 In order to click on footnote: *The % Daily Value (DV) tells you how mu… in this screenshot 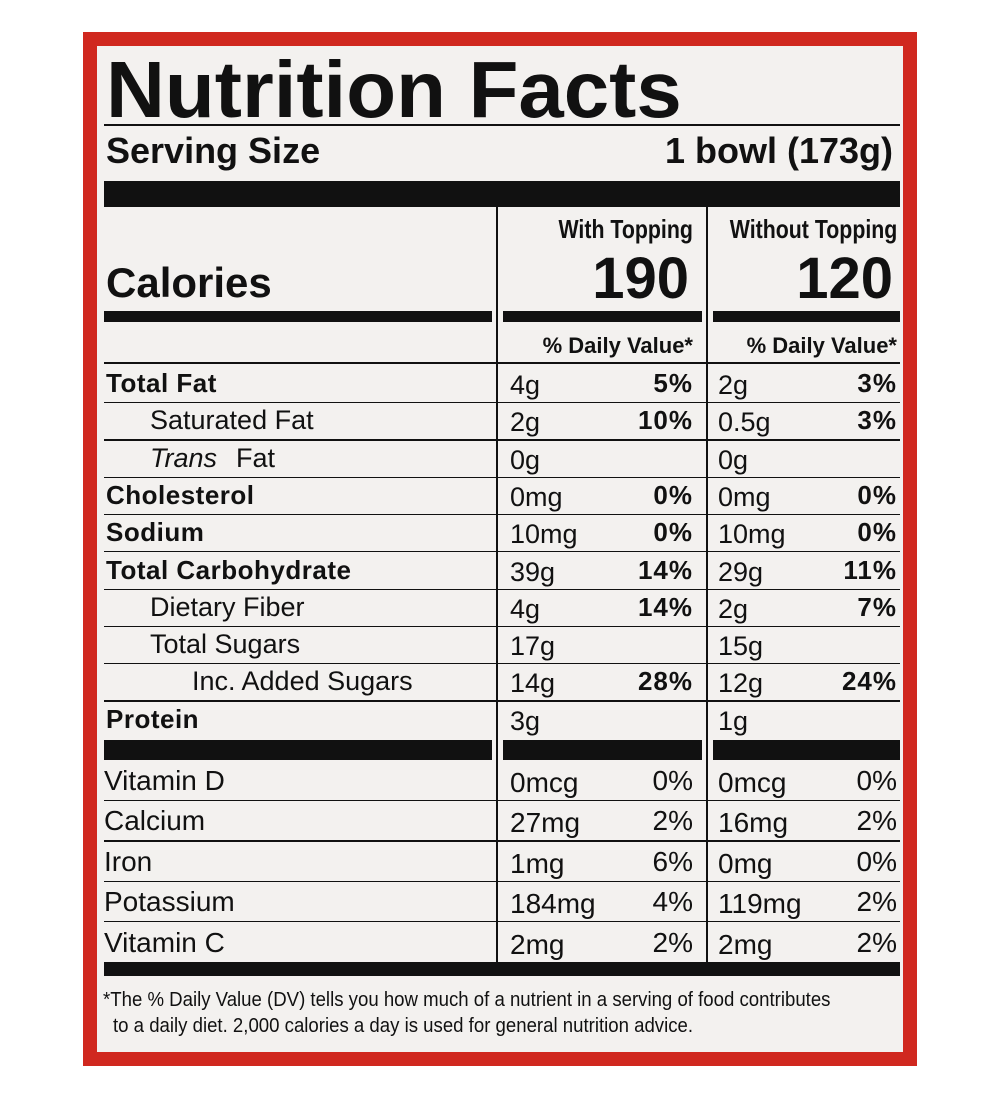, I will do `click(467, 1000)`.